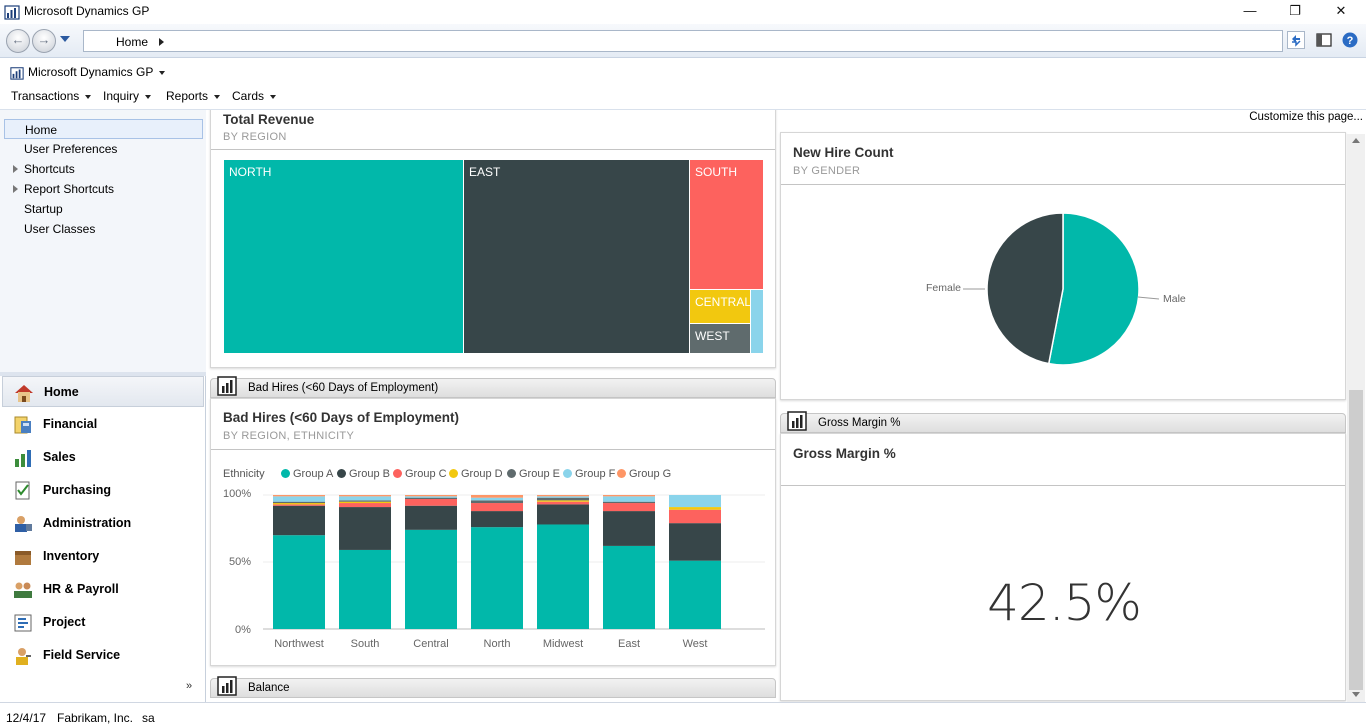  I want to click on menu-cards: Cards, so click(254, 96).